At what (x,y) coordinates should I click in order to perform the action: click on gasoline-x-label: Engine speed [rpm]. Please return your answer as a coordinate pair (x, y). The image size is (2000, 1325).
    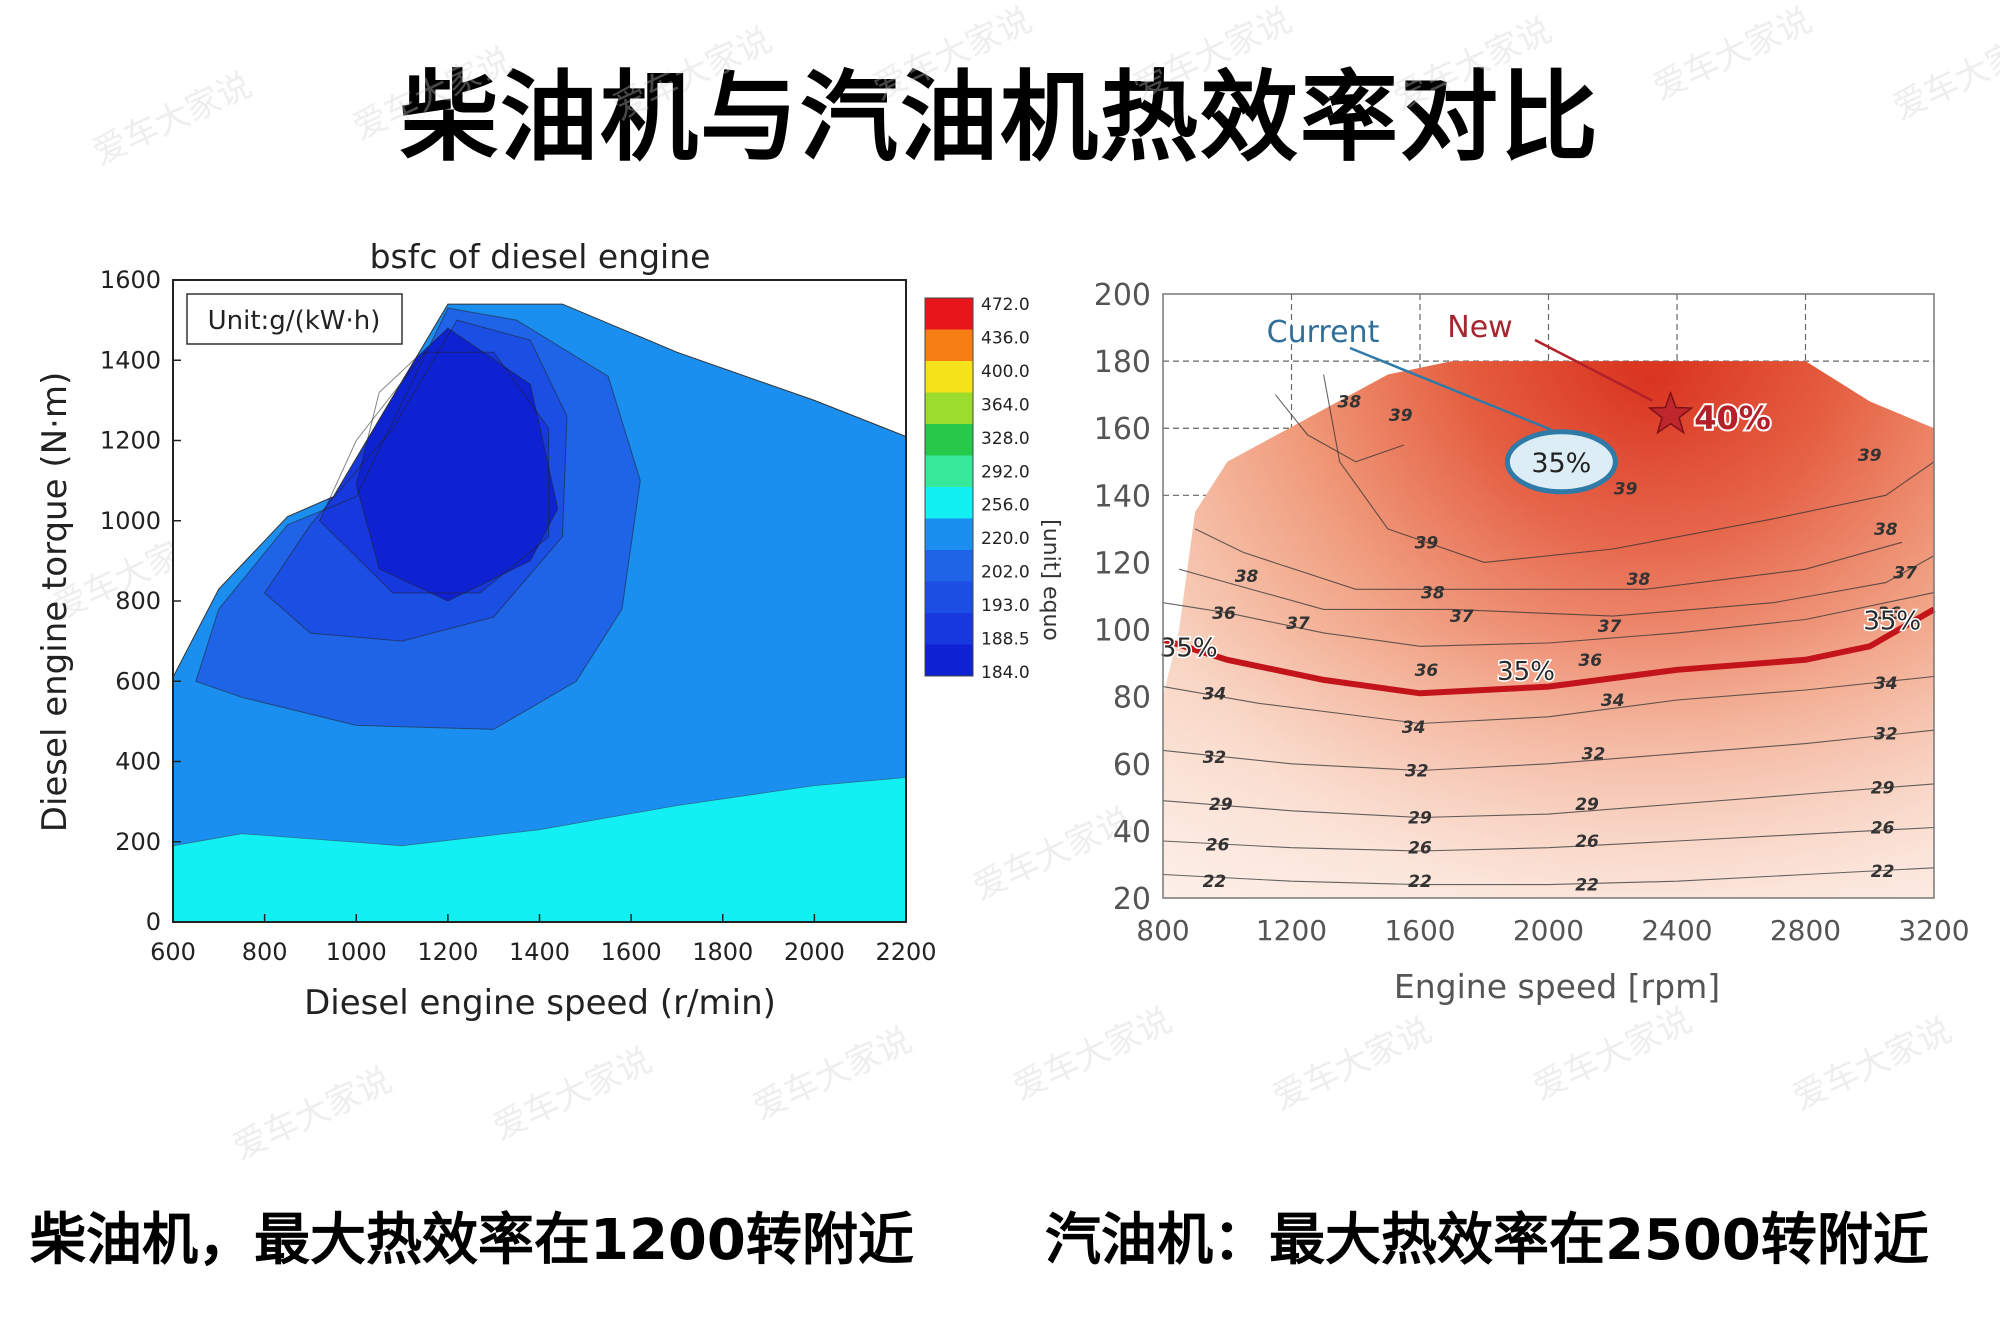
    Looking at the image, I should click on (1557, 986).